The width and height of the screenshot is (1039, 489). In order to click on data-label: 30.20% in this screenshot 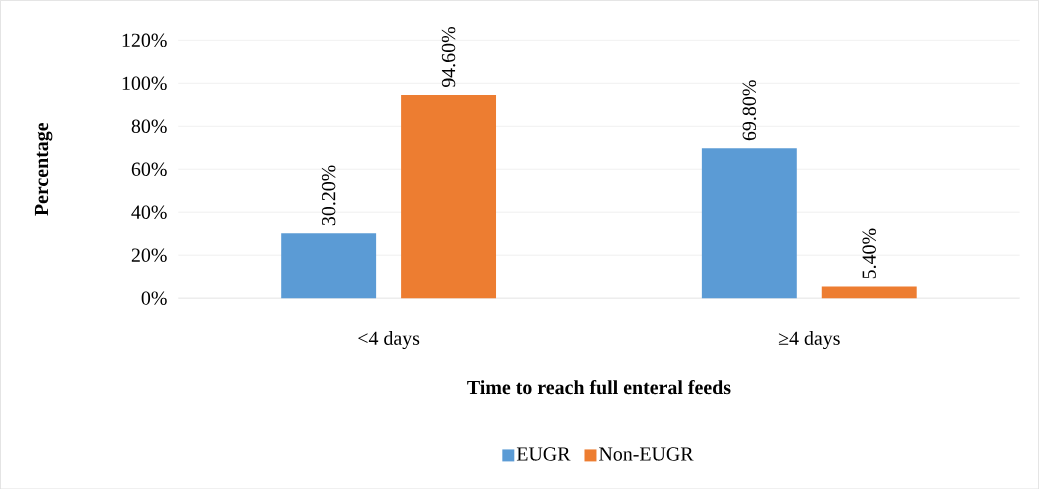, I will do `click(328, 195)`.